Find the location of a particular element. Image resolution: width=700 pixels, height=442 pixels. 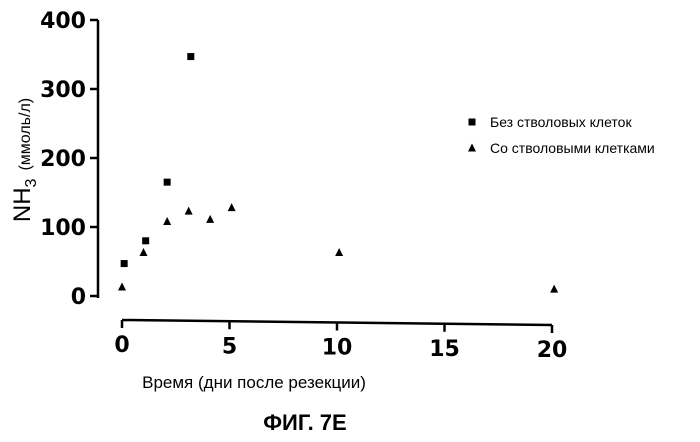

y-ticks: 0 100 200 300 400 is located at coordinates (69, 159).